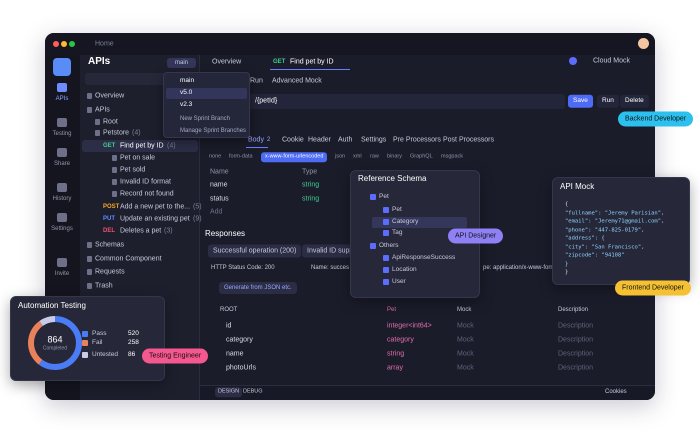  What do you see at coordinates (468, 140) in the screenshot?
I see `request-tab: Post Processors` at bounding box center [468, 140].